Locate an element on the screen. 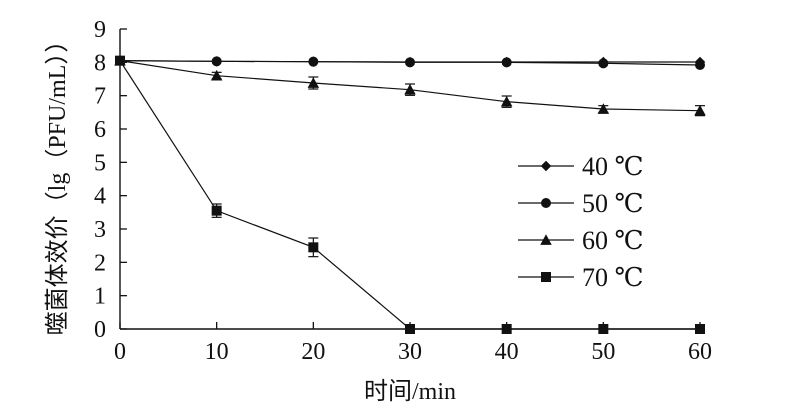  legend-item: 70 ℃ is located at coordinates (581, 277).